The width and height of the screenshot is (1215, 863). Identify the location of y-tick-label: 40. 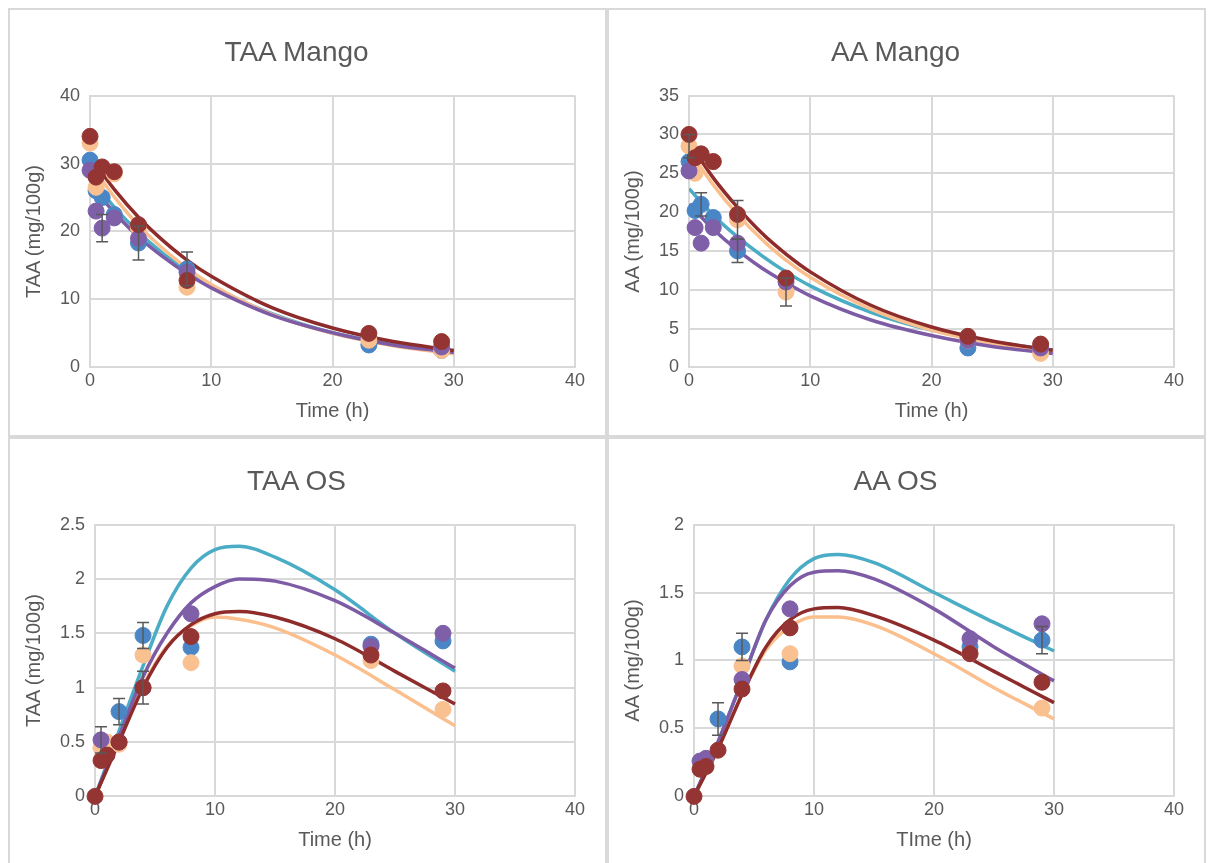
(70, 94).